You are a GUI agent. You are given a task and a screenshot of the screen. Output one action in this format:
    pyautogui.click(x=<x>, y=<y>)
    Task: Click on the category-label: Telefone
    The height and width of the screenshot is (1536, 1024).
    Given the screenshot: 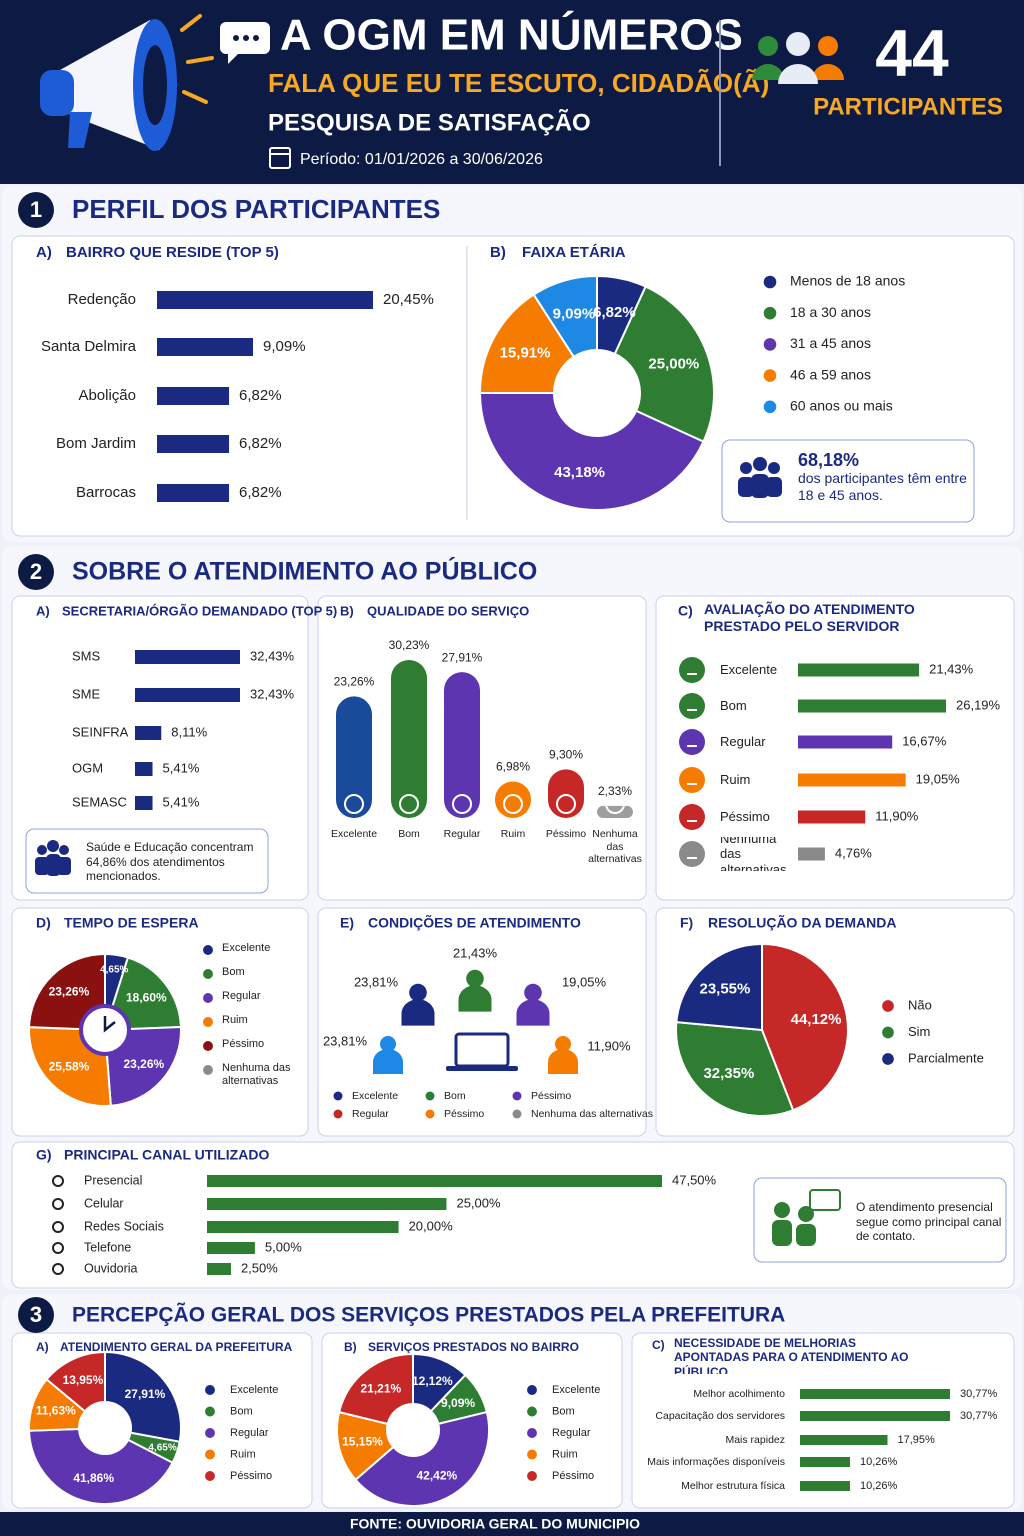 What is the action you would take?
    pyautogui.click(x=107, y=1247)
    